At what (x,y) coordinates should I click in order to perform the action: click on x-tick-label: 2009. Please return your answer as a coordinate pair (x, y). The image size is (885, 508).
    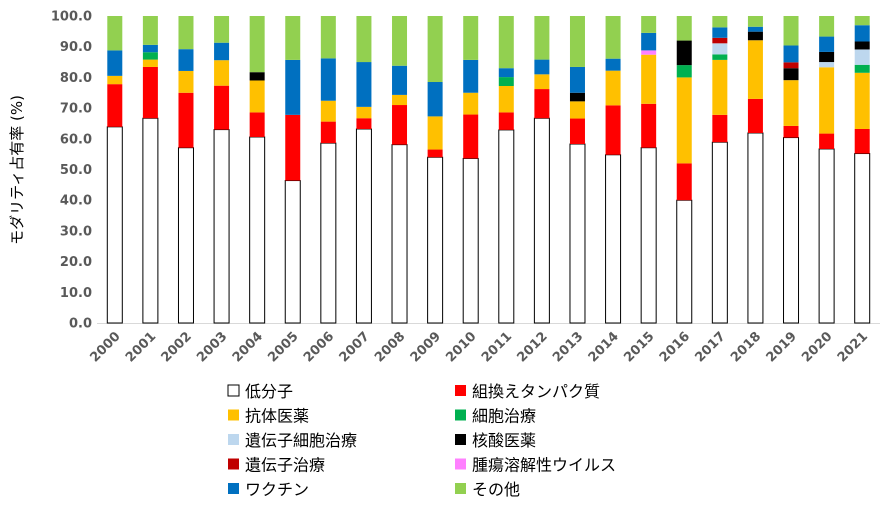
    Looking at the image, I should click on (426, 347).